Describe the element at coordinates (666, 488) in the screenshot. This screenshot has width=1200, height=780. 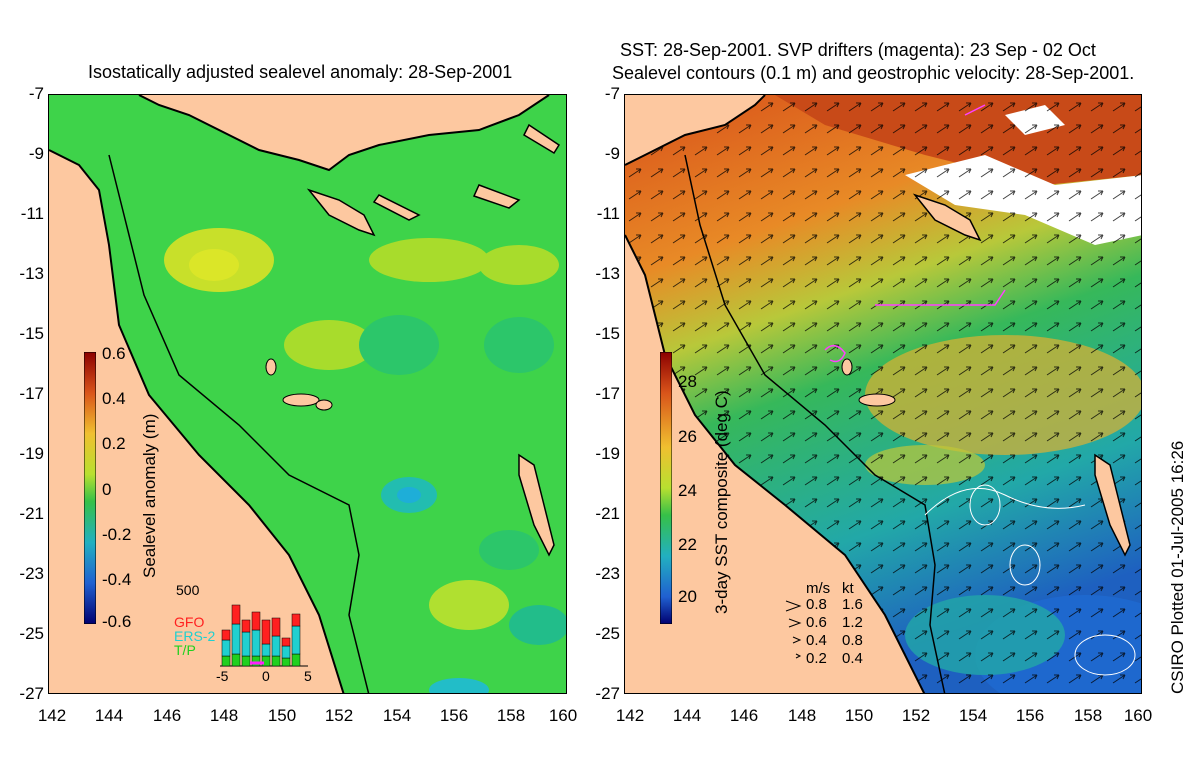
I see `sst-colorbar` at that location.